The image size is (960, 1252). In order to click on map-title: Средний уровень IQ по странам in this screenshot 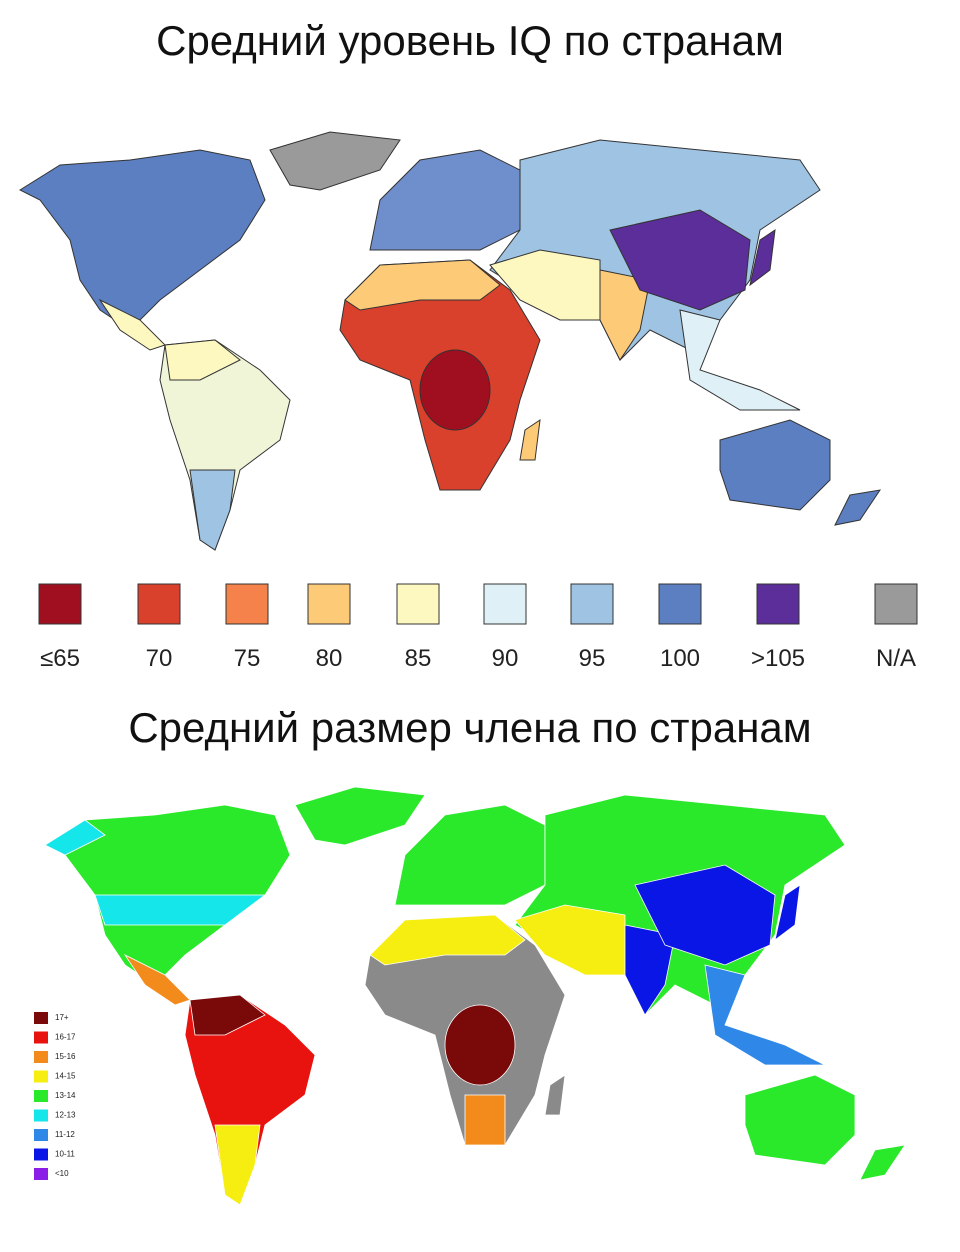, I will do `click(470, 40)`.